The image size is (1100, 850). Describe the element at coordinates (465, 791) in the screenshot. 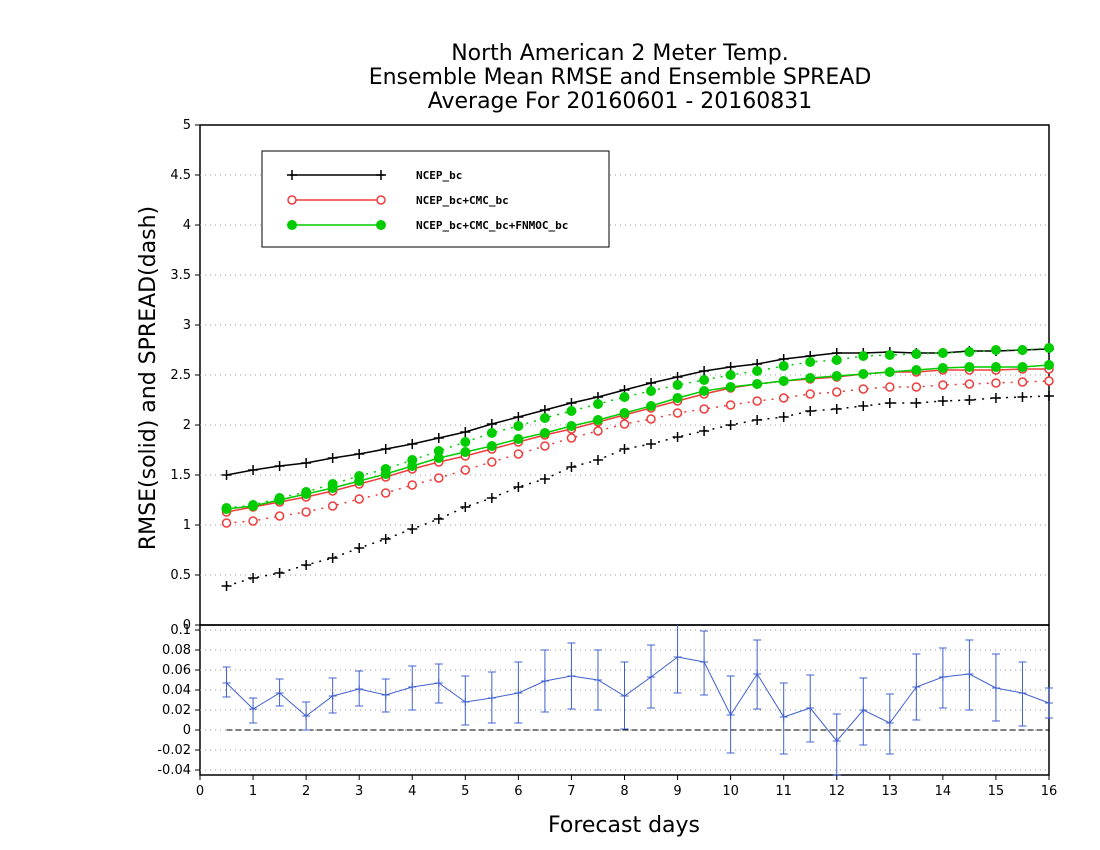

I see `x-tick-label: 5` at that location.